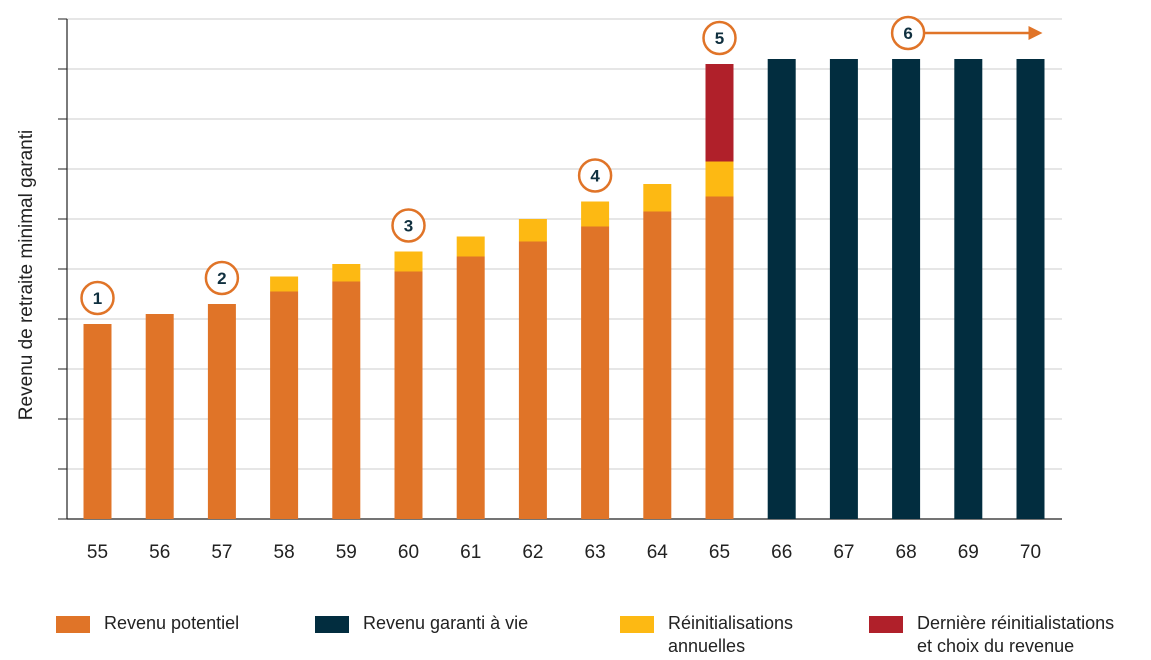 This screenshot has height=660, width=1151. I want to click on annotation-number-4: 4, so click(595, 176).